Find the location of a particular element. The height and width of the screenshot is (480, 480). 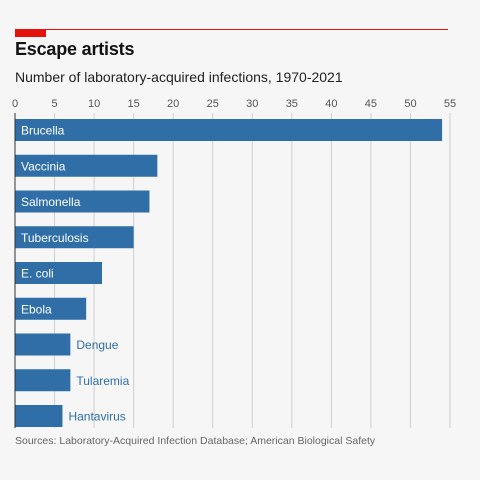

bar-hantavirus is located at coordinates (38, 416).